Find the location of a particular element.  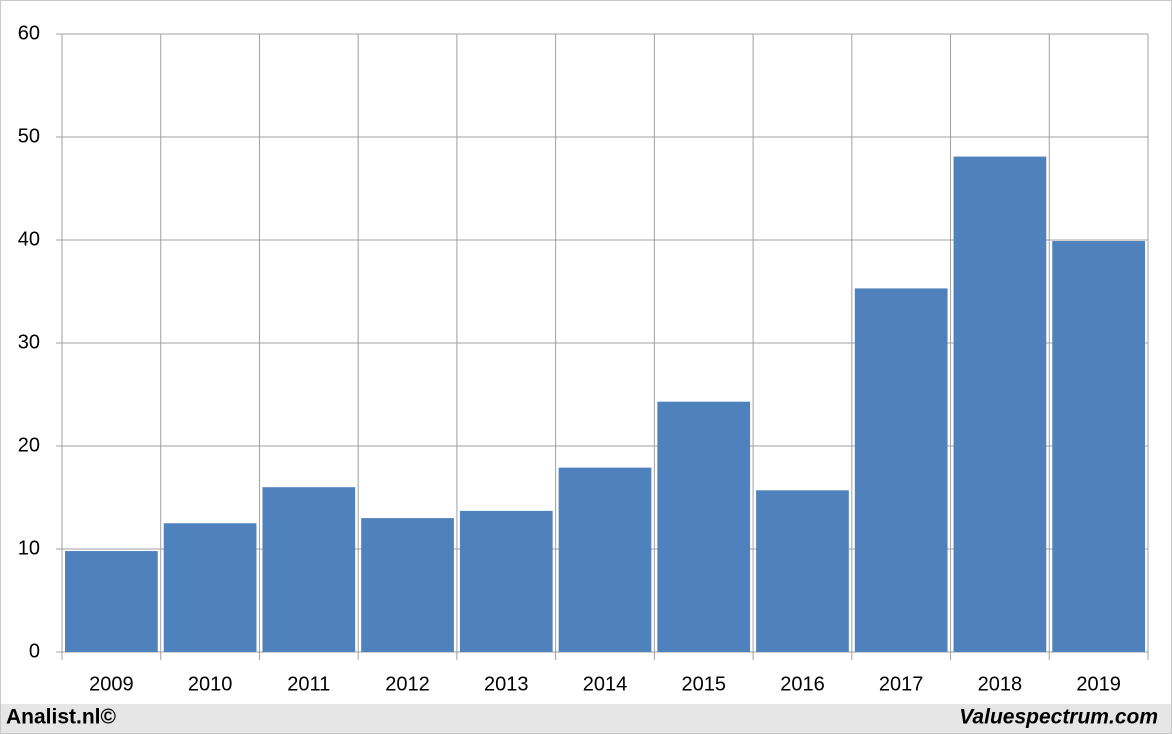

x-tick-label: 2009 is located at coordinates (111, 684).